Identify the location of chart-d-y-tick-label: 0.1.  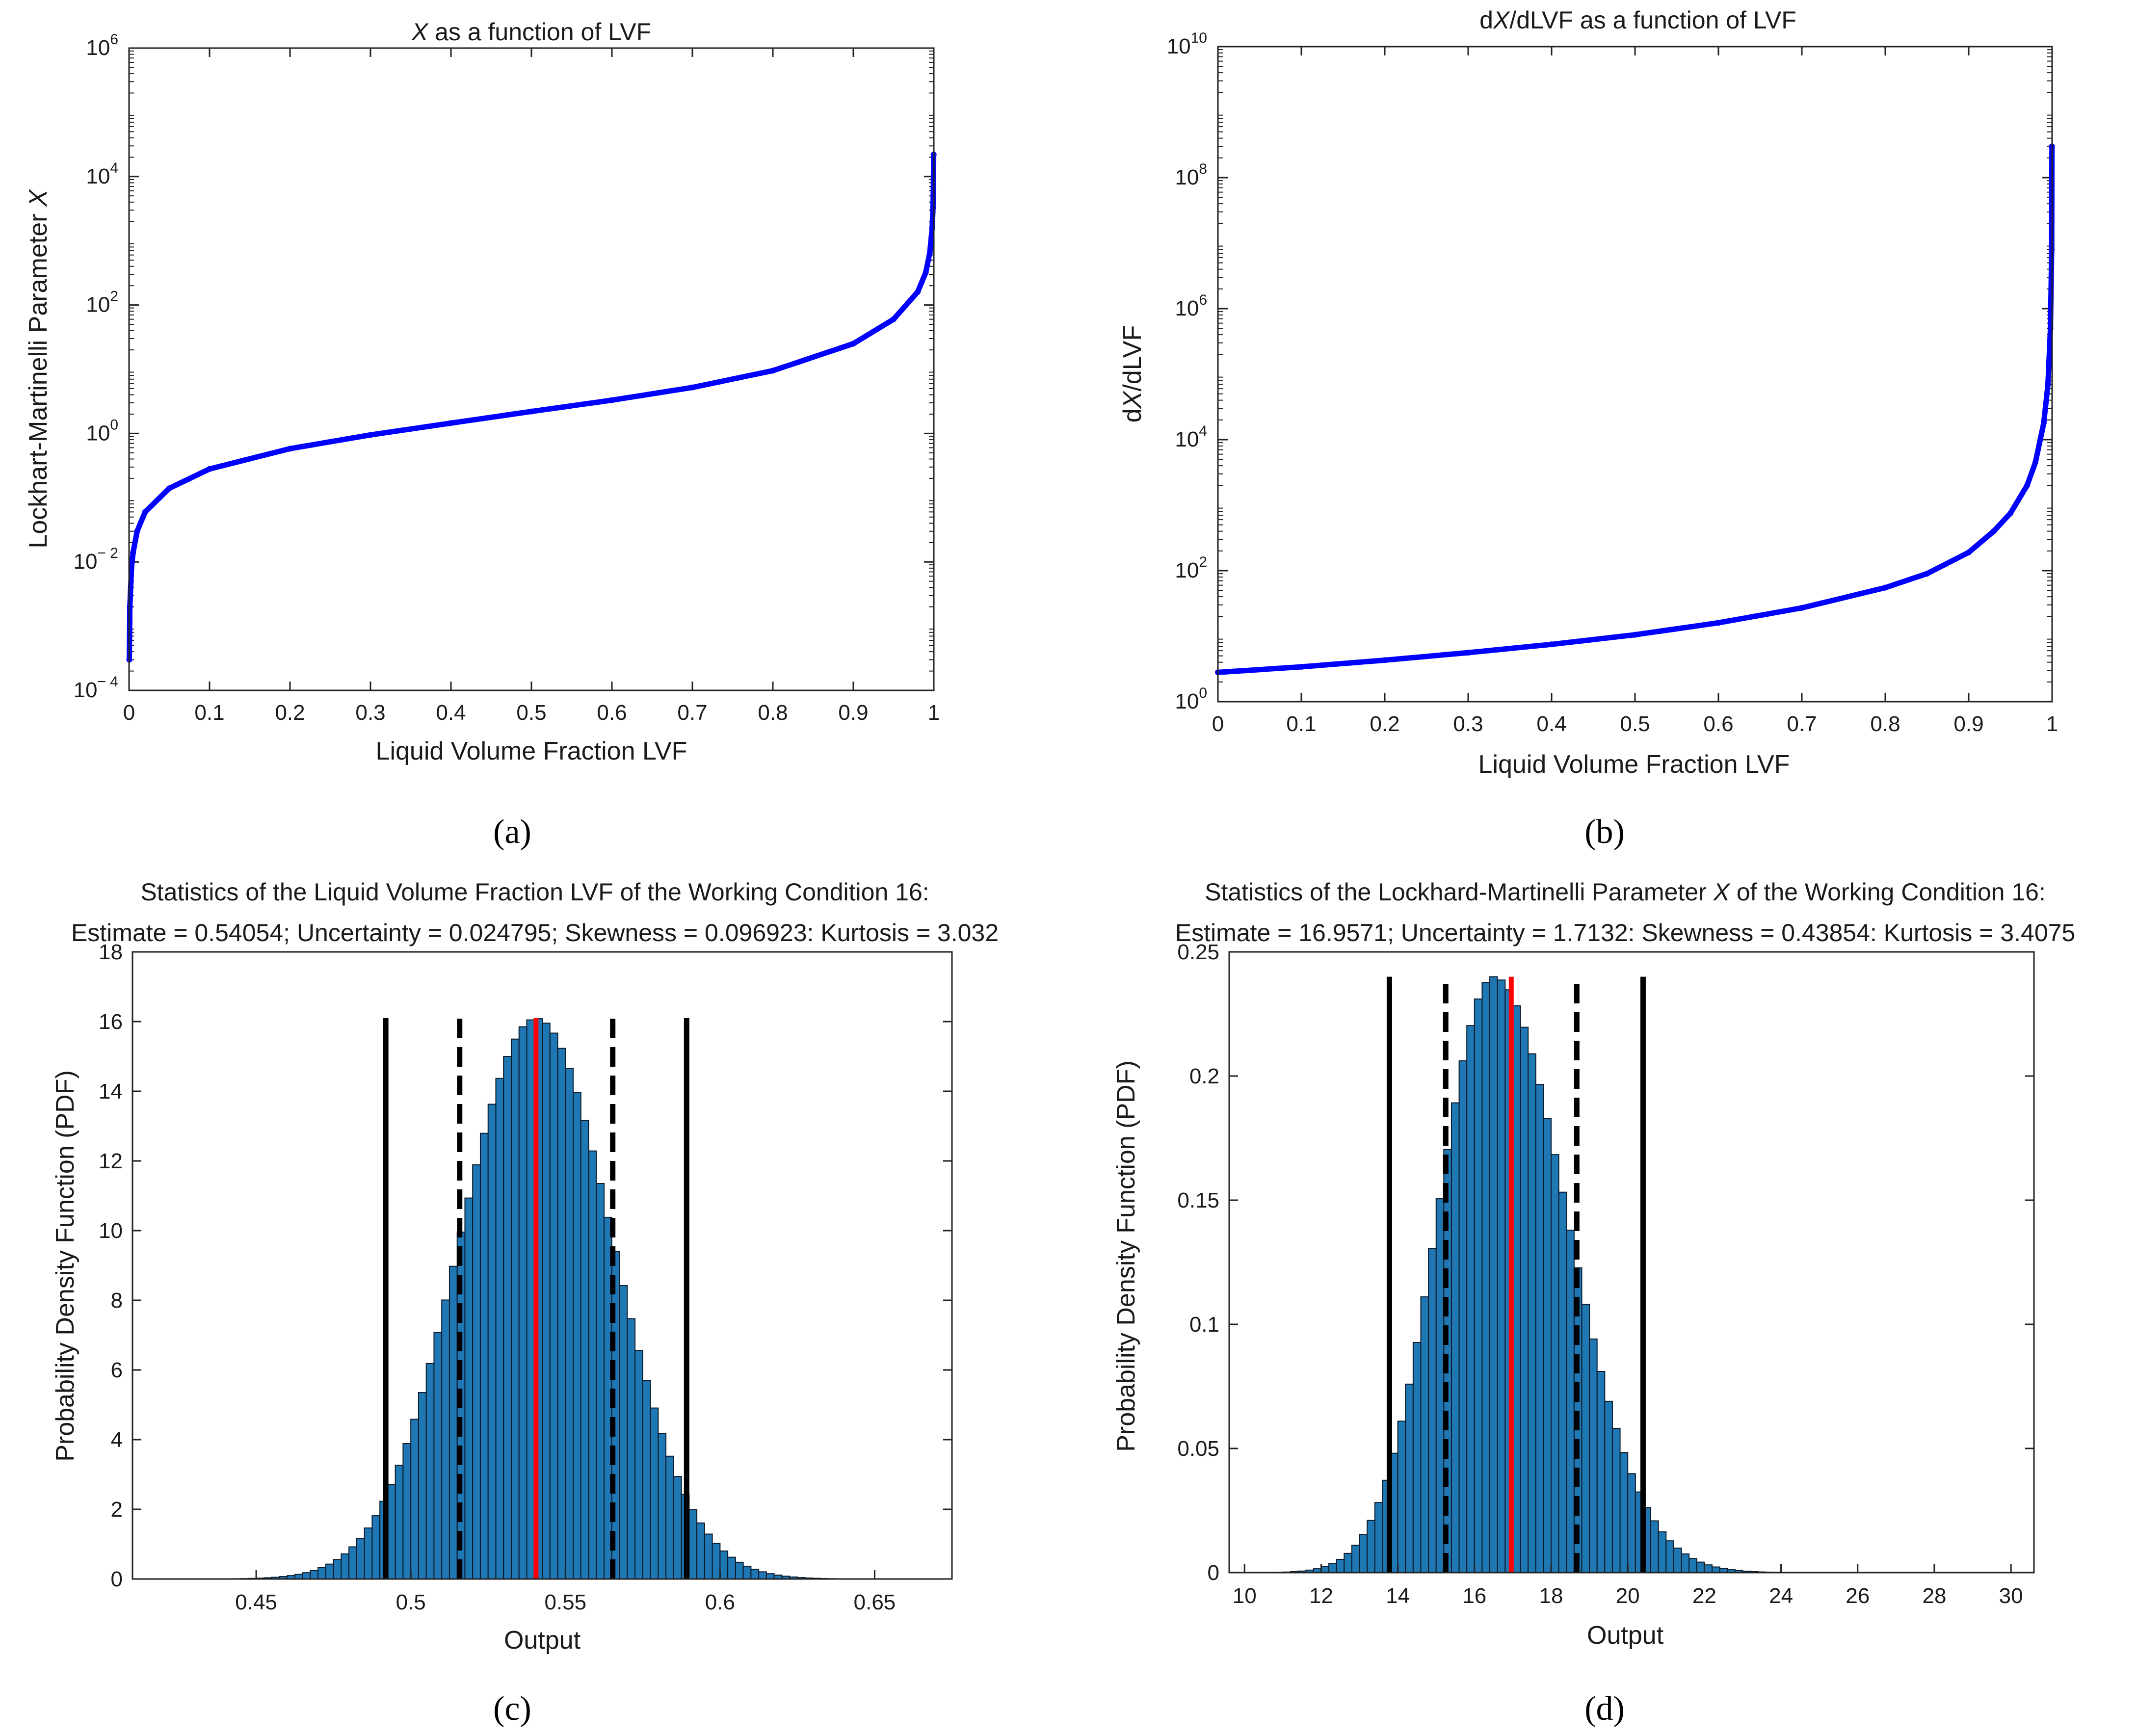
(1204, 1325).